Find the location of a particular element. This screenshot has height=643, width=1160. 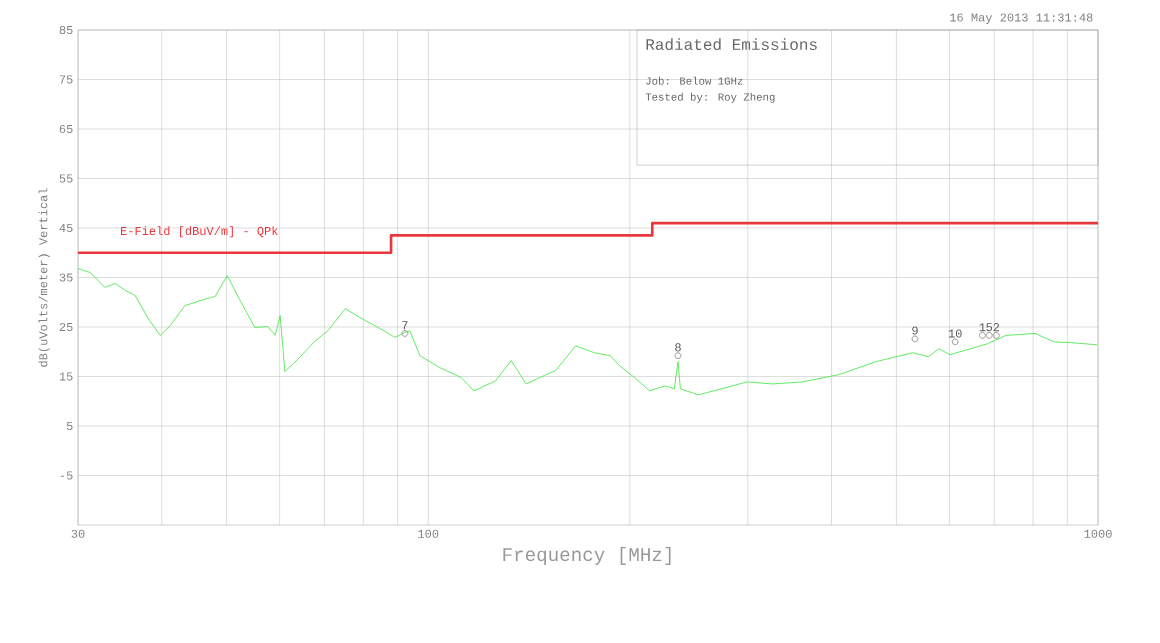

annotation: 10 is located at coordinates (955, 333).